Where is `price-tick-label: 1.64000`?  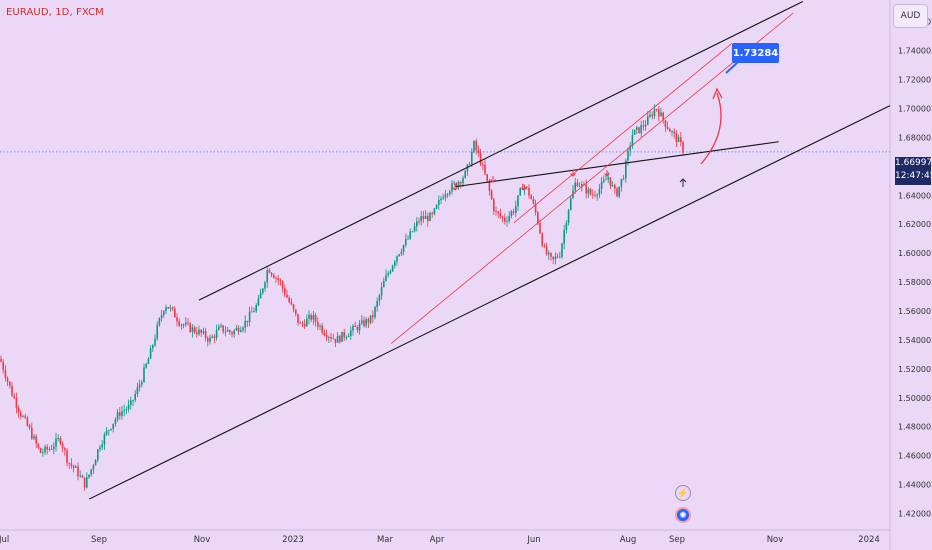 price-tick-label: 1.64000 is located at coordinates (914, 195).